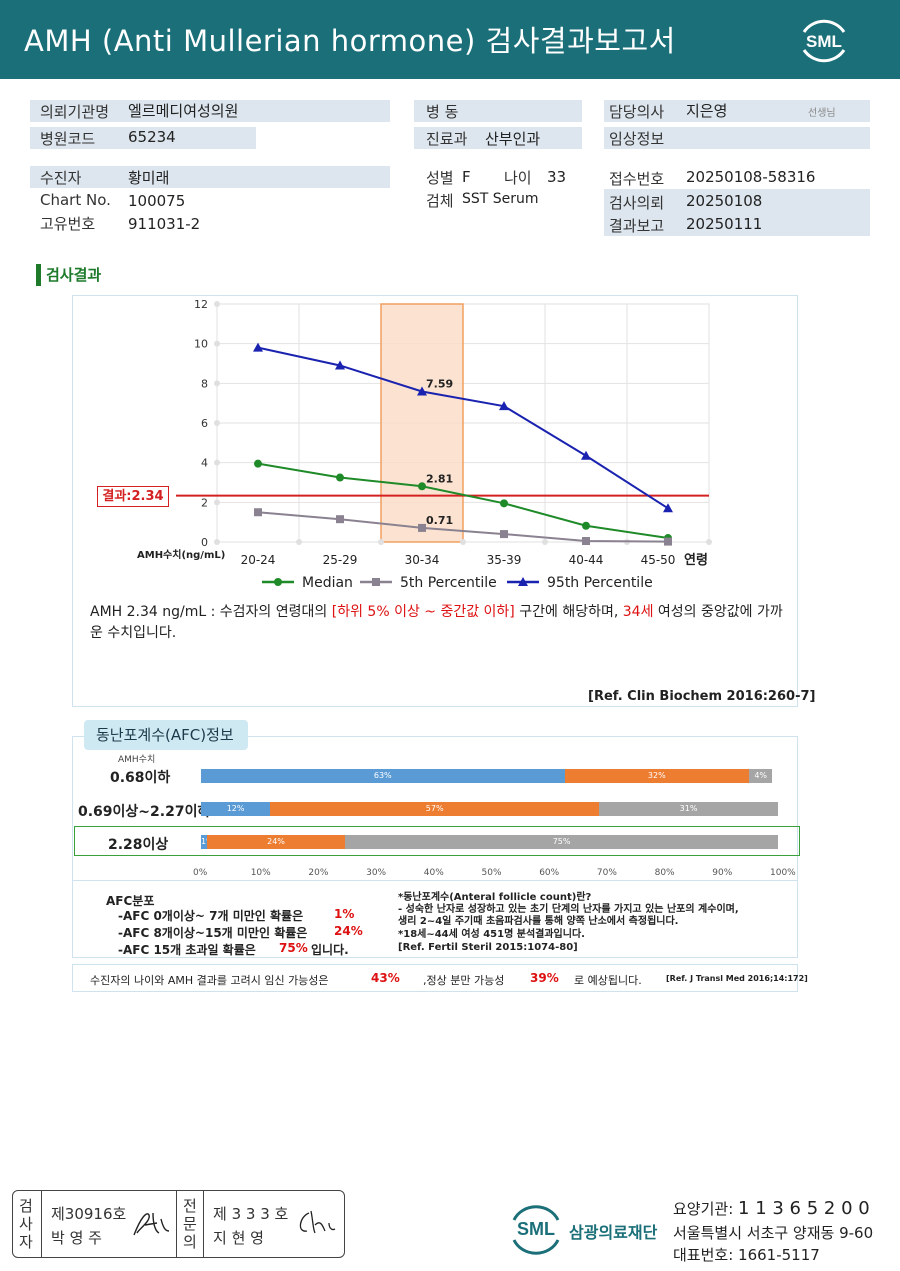  I want to click on receipt-label: 접수번호, so click(637, 179).